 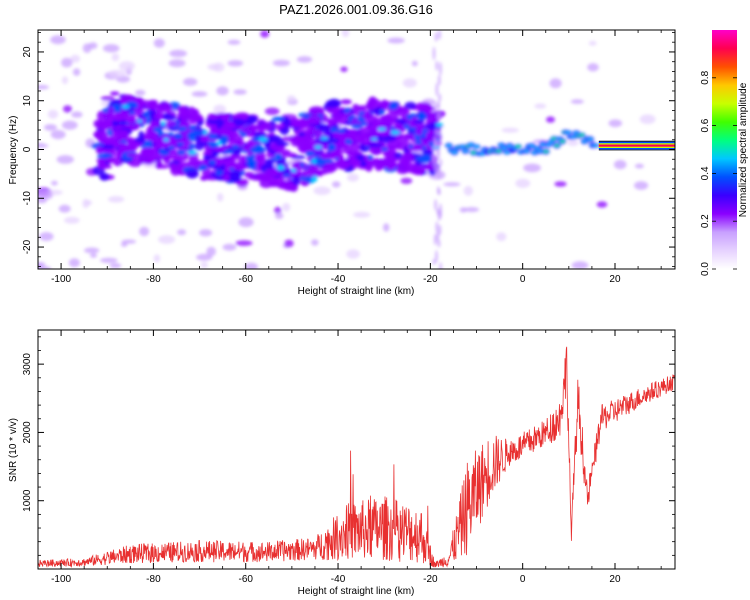 What do you see at coordinates (705, 221) in the screenshot?
I see `colorbar-tick-label: 0.2` at bounding box center [705, 221].